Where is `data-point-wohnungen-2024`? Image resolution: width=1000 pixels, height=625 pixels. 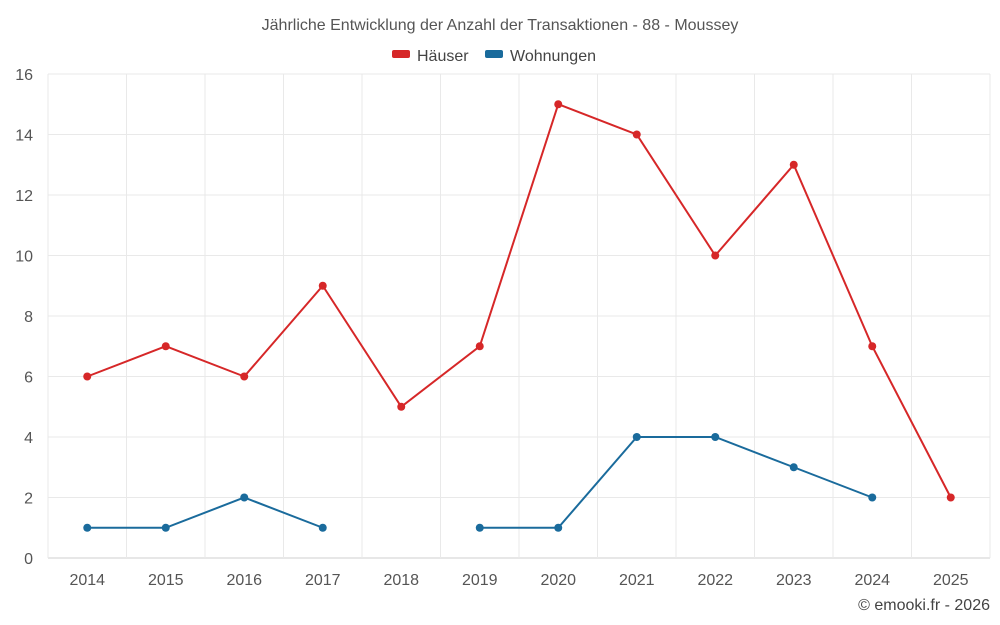
data-point-wohnungen-2024 is located at coordinates (872, 497).